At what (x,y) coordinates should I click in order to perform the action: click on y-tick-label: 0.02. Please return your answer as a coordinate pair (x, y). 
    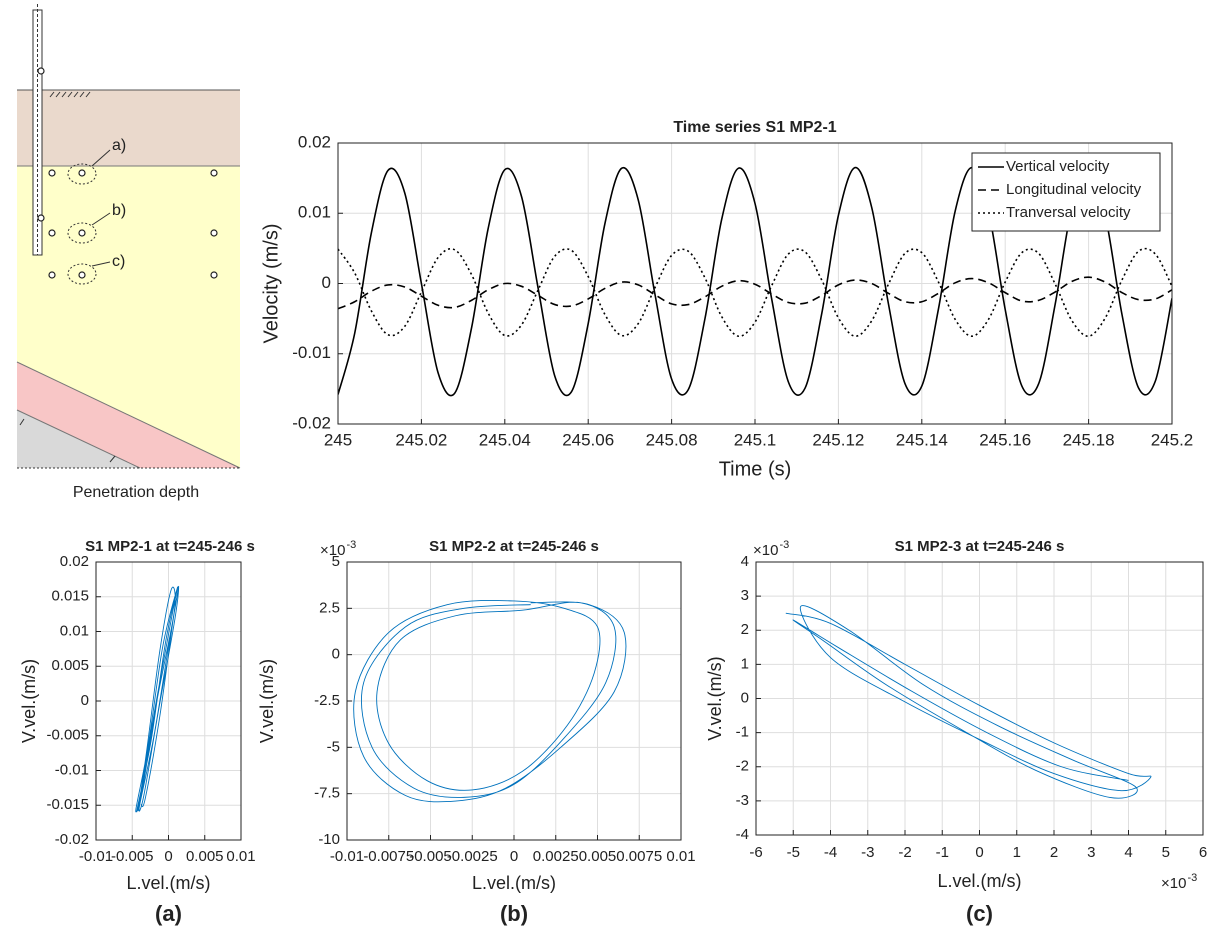
    Looking at the image, I should click on (74, 561).